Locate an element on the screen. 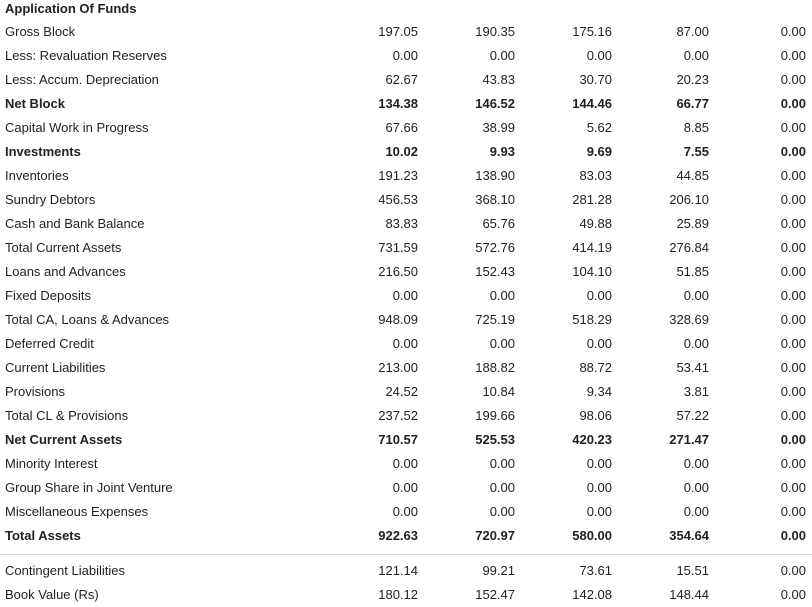  row-value-col-1: 710.57 is located at coordinates (398, 439).